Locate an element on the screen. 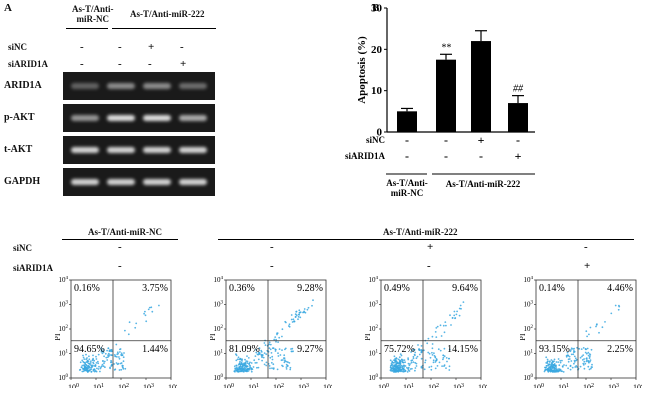 The width and height of the screenshot is (650, 406). blot-row-t-akt is located at coordinates (139, 150).